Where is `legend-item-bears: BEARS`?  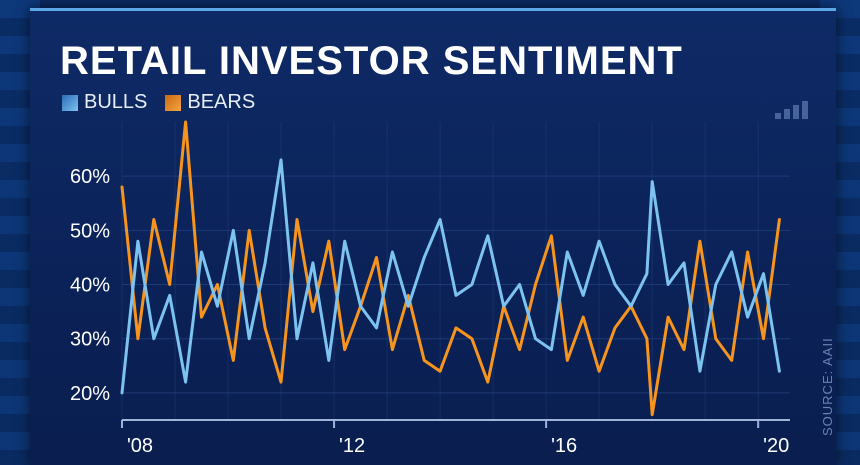 legend-item-bears: BEARS is located at coordinates (210, 102).